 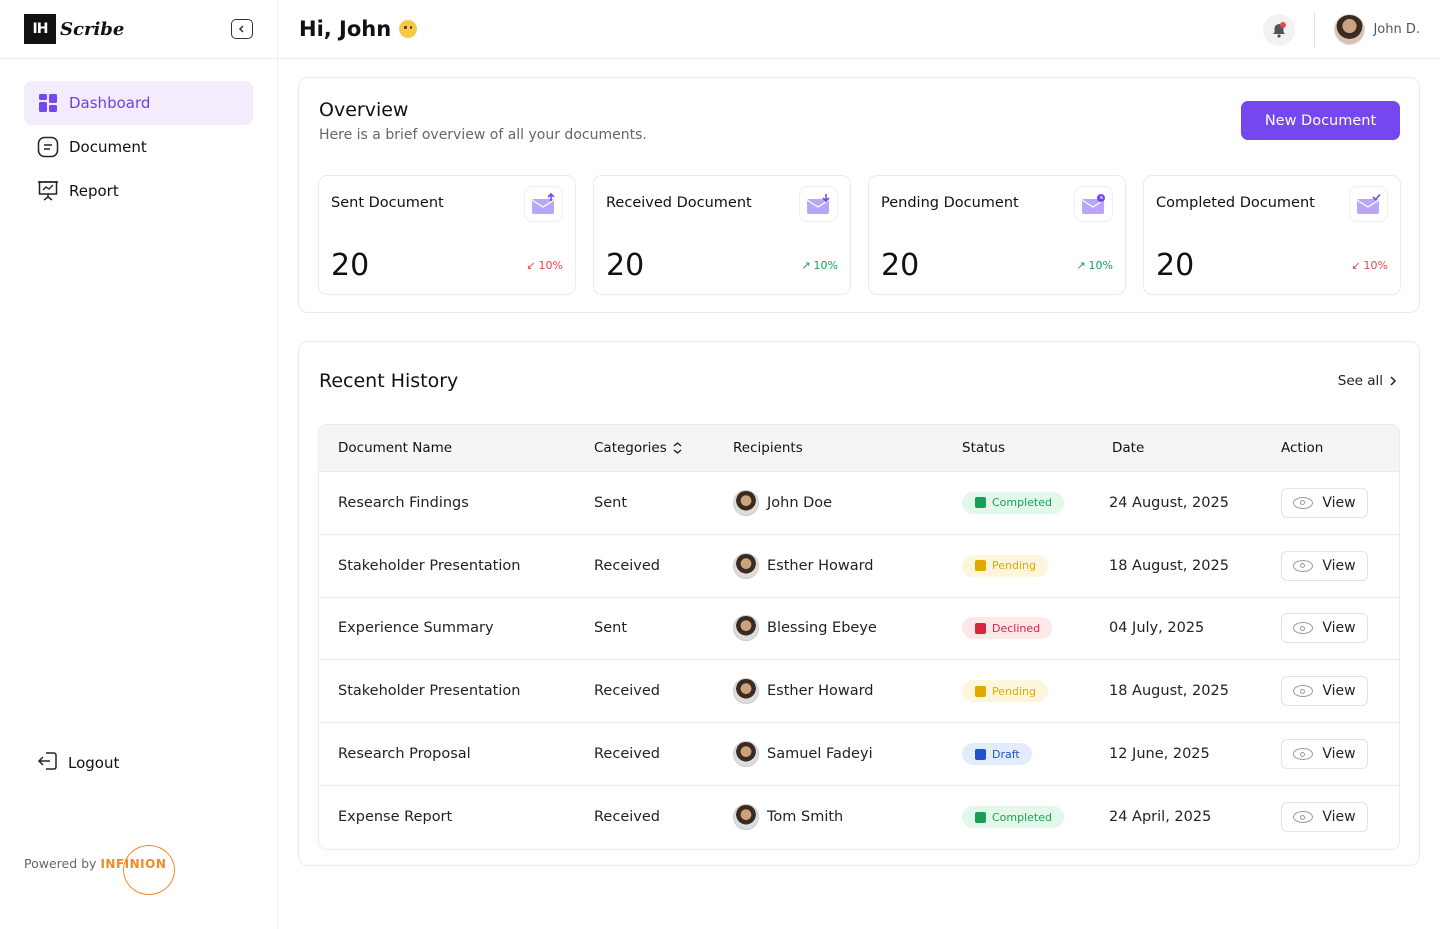 I want to click on notification-bell-icon, so click(x=1279, y=30).